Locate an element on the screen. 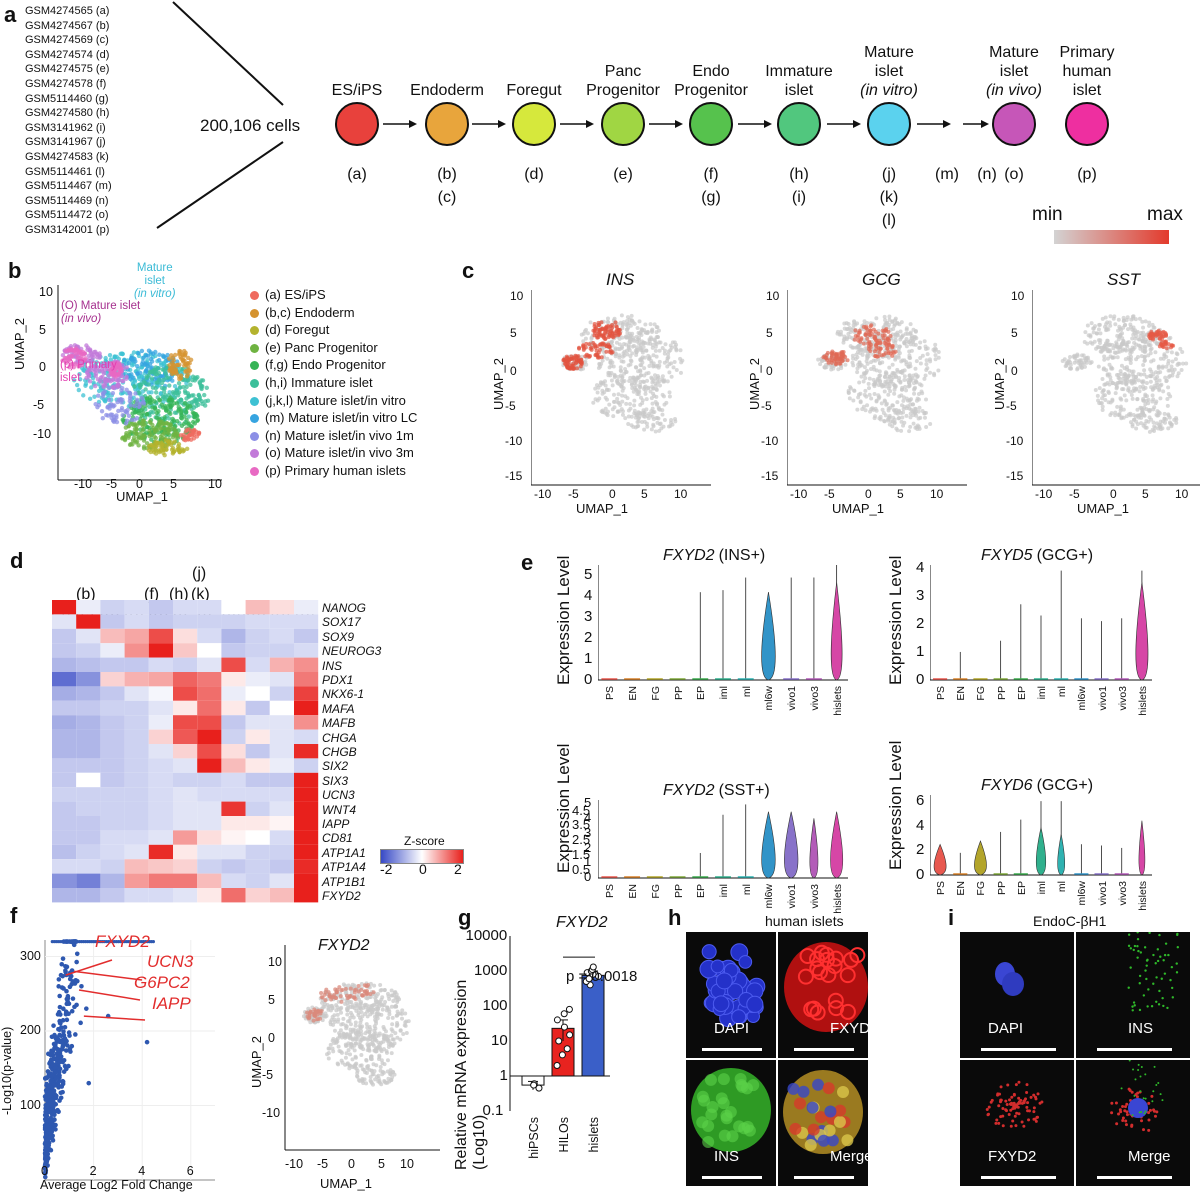 The height and width of the screenshot is (1197, 1200). violin-category: iml is located at coordinates (724, 891).